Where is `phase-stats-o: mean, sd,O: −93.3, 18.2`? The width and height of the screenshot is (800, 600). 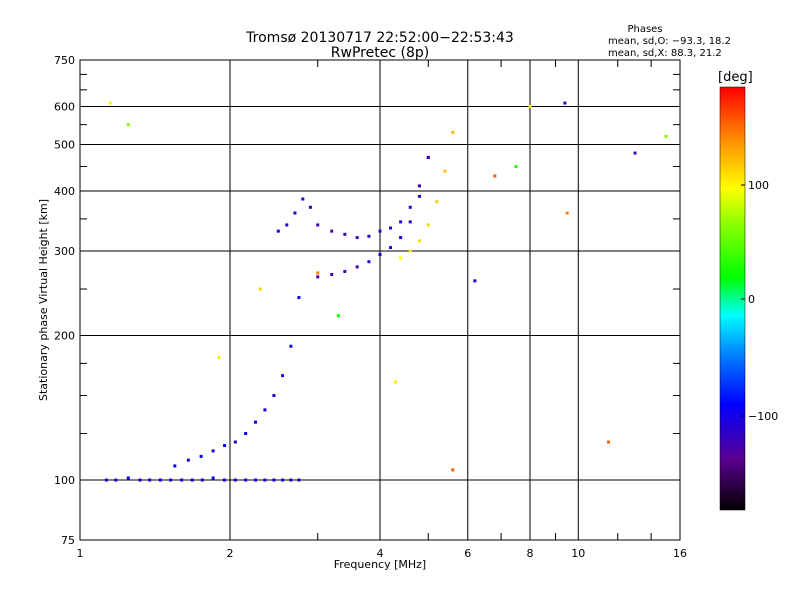
phase-stats-o: mean, sd,O: −93.3, 18.2 is located at coordinates (669, 41).